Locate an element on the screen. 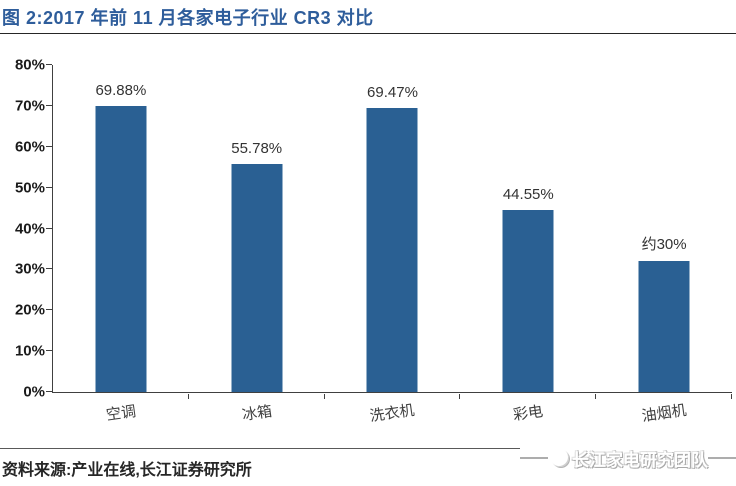 This screenshot has height=486, width=736. y-tick-label: 70% is located at coordinates (29, 106).